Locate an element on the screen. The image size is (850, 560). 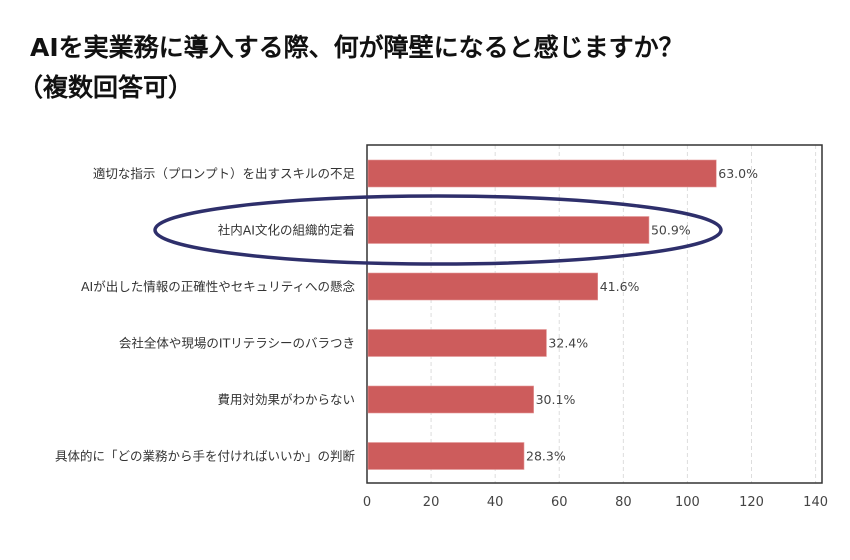
highlight-ellipse is located at coordinates (438, 230).